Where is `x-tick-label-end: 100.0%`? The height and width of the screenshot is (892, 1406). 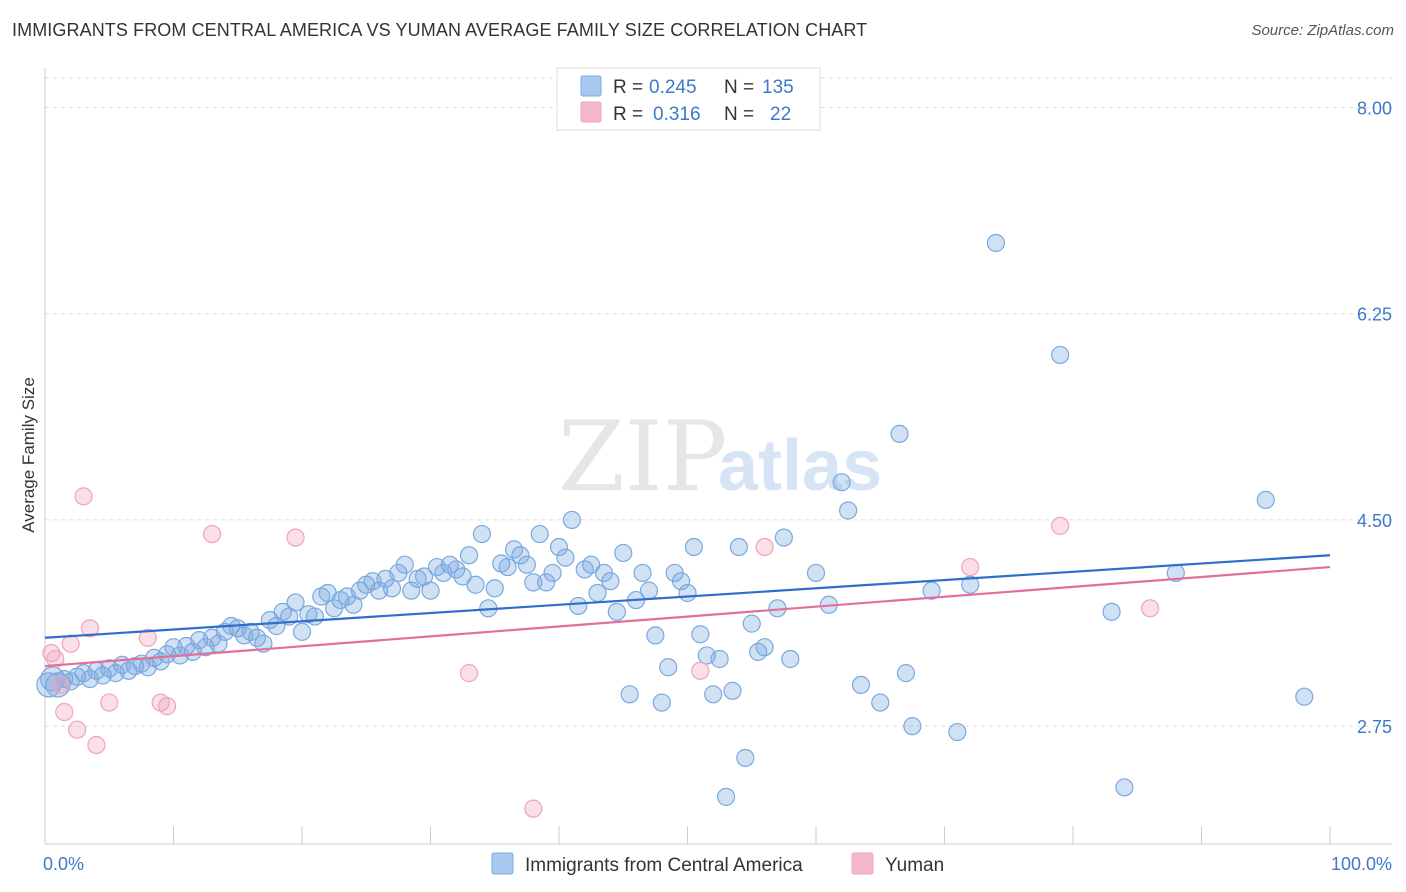 x-tick-label-end: 100.0% is located at coordinates (1361, 864).